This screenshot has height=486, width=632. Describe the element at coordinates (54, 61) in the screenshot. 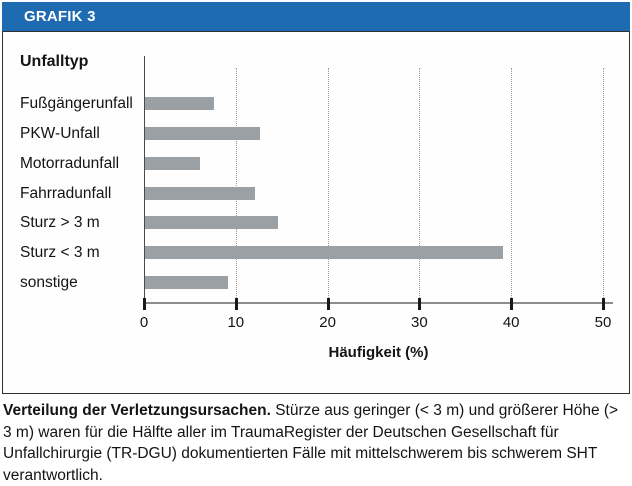

I see `y-axis-title: Unfalltyp` at that location.